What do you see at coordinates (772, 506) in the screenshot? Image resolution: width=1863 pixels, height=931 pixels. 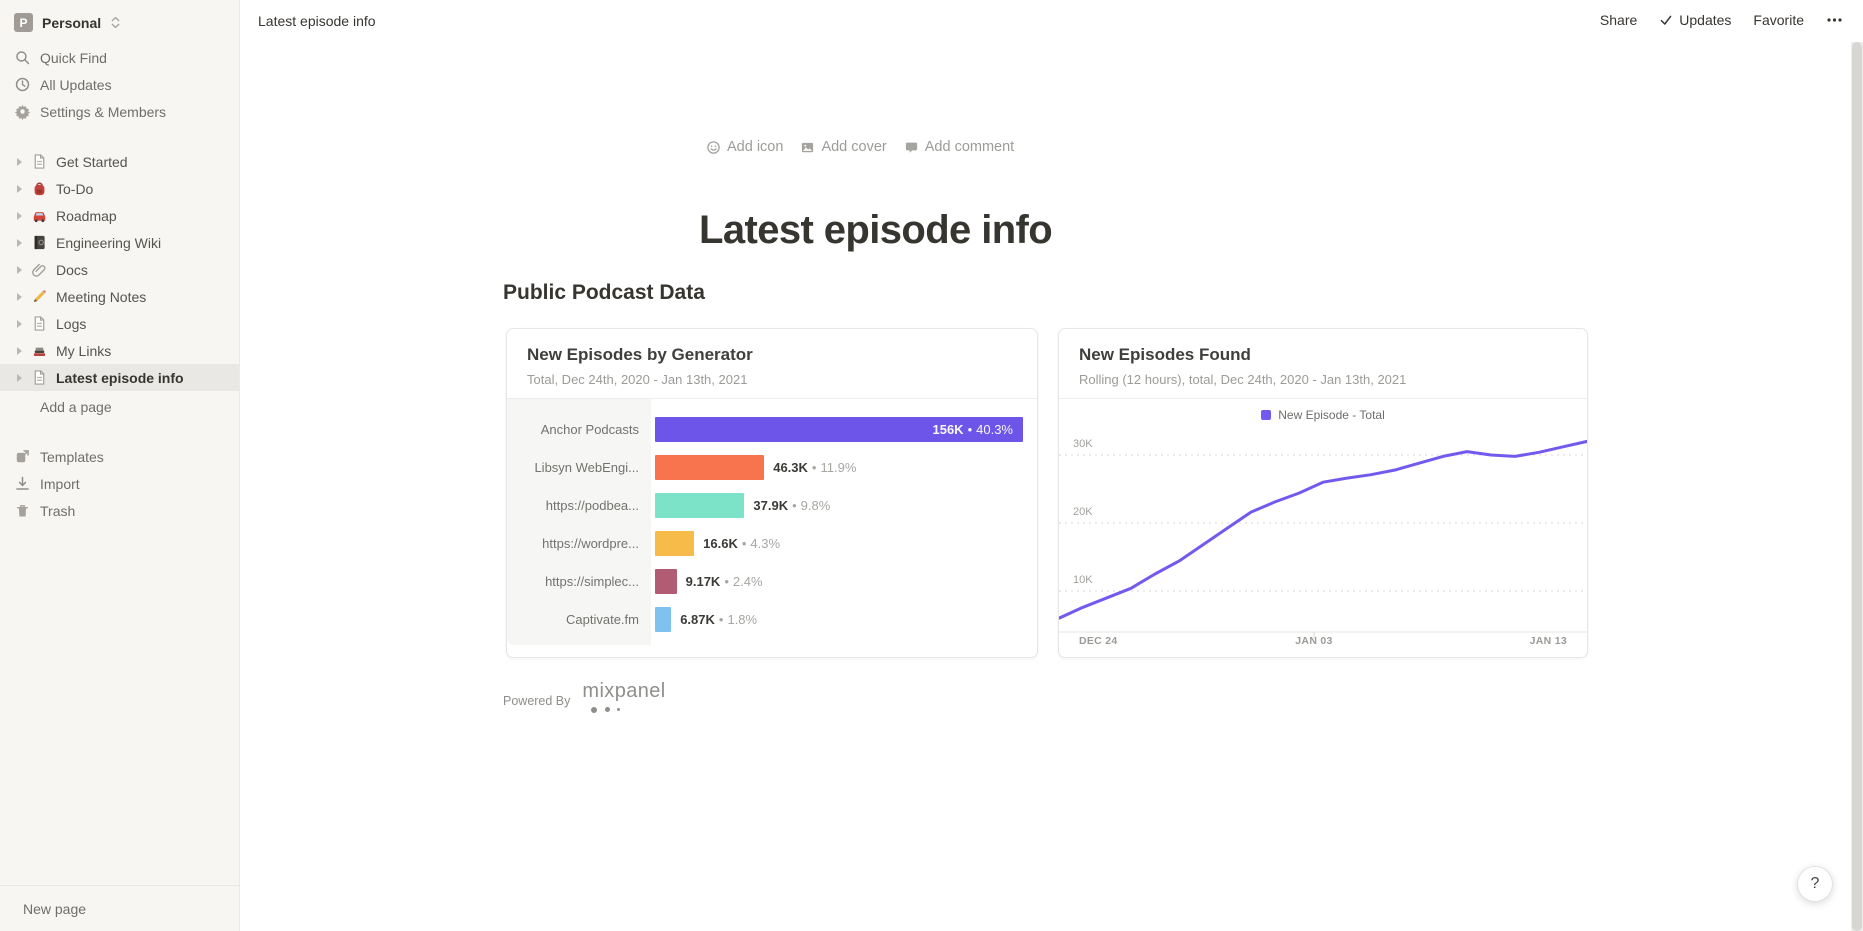 I see `bar-row: https://podbea... 37.9K • 9.8%` at bounding box center [772, 506].